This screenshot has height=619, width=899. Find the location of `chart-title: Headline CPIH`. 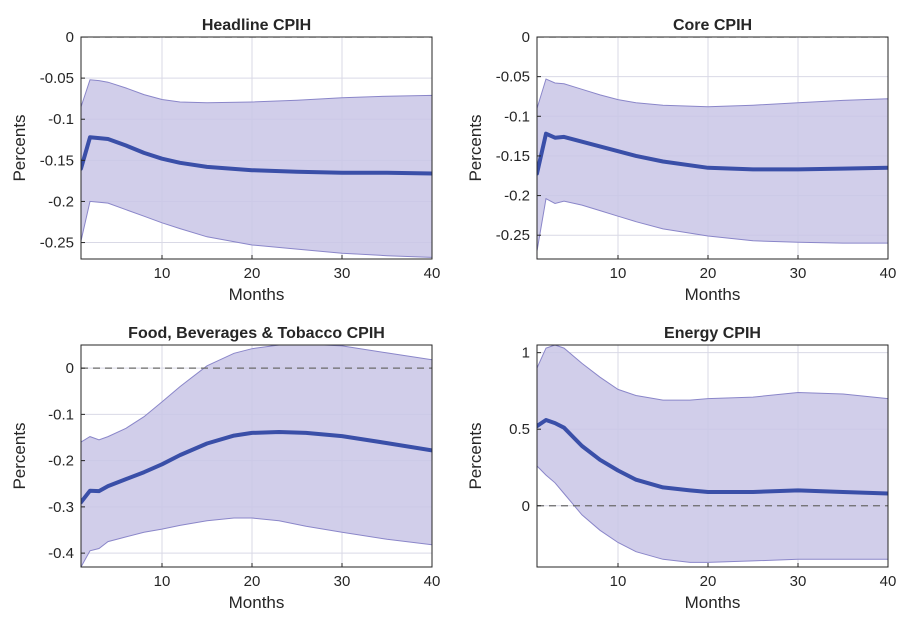

chart-title: Headline CPIH is located at coordinates (256, 25).